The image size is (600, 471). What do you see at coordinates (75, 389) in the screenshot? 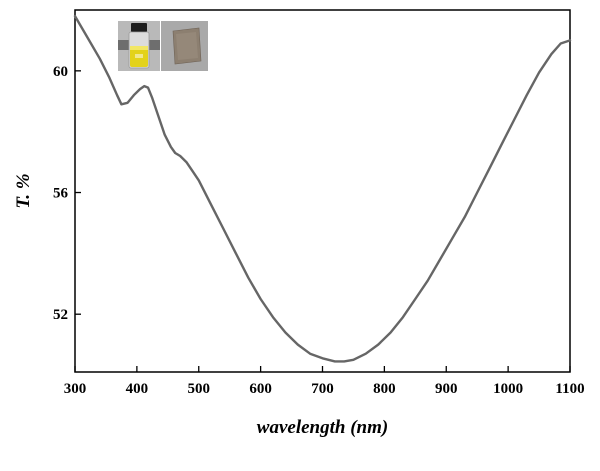
I see `x-tick-label: 300` at bounding box center [75, 389].